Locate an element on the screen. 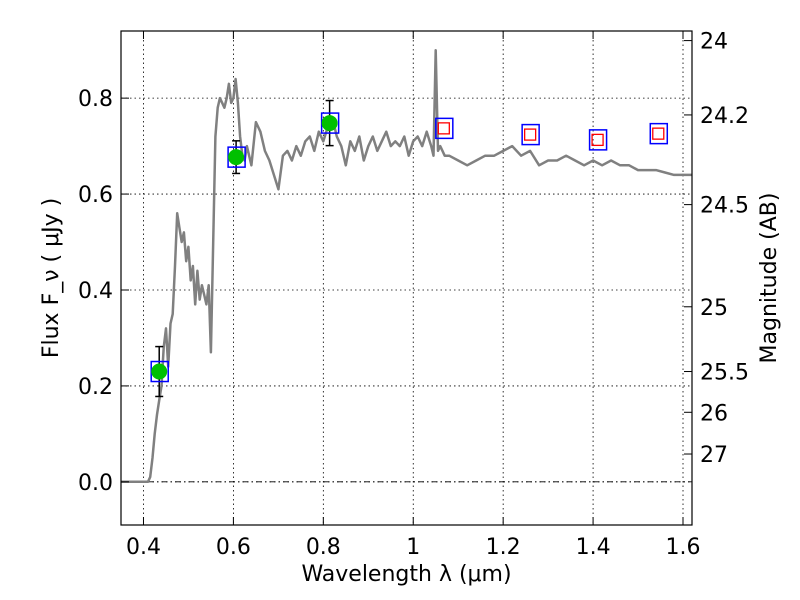 This screenshot has height=600, width=800. magnitude-tick-label: 26 is located at coordinates (714, 413).